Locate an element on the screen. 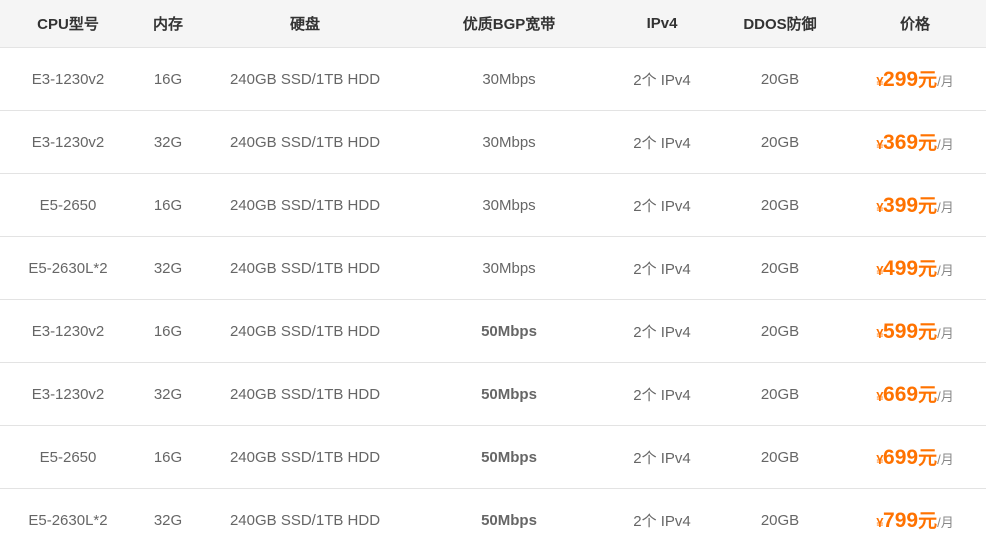  cell-price: ¥669元/月 is located at coordinates (915, 394).